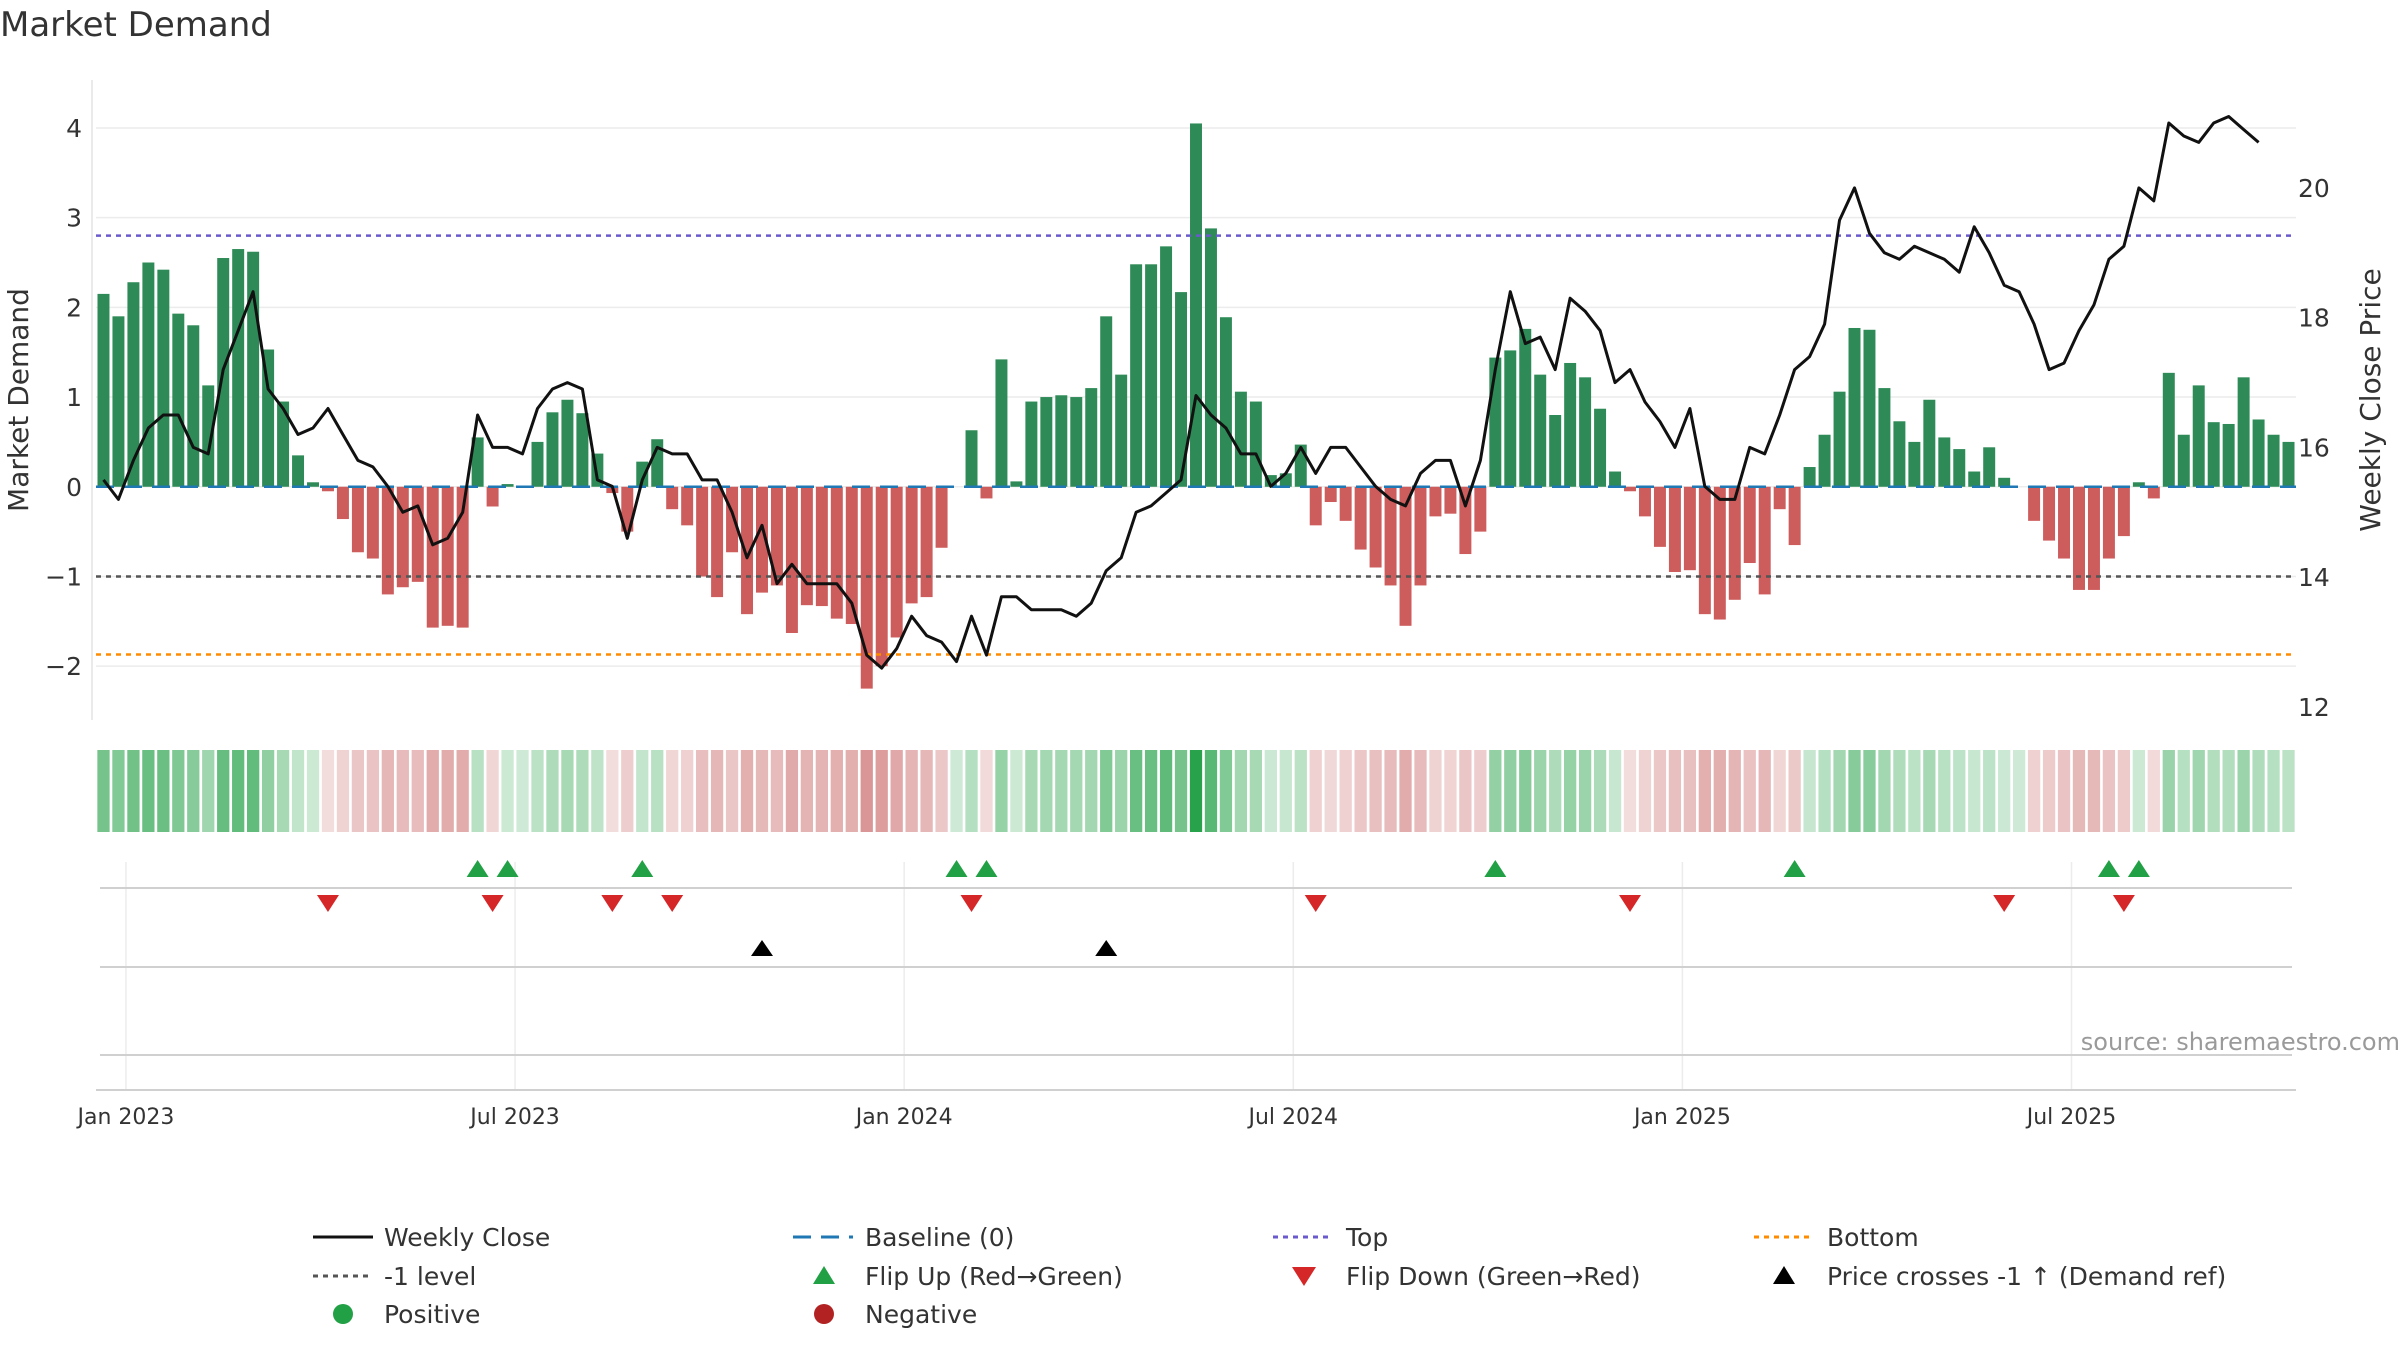  Describe the element at coordinates (2314, 318) in the screenshot. I see `right-tick-label: 18` at that location.